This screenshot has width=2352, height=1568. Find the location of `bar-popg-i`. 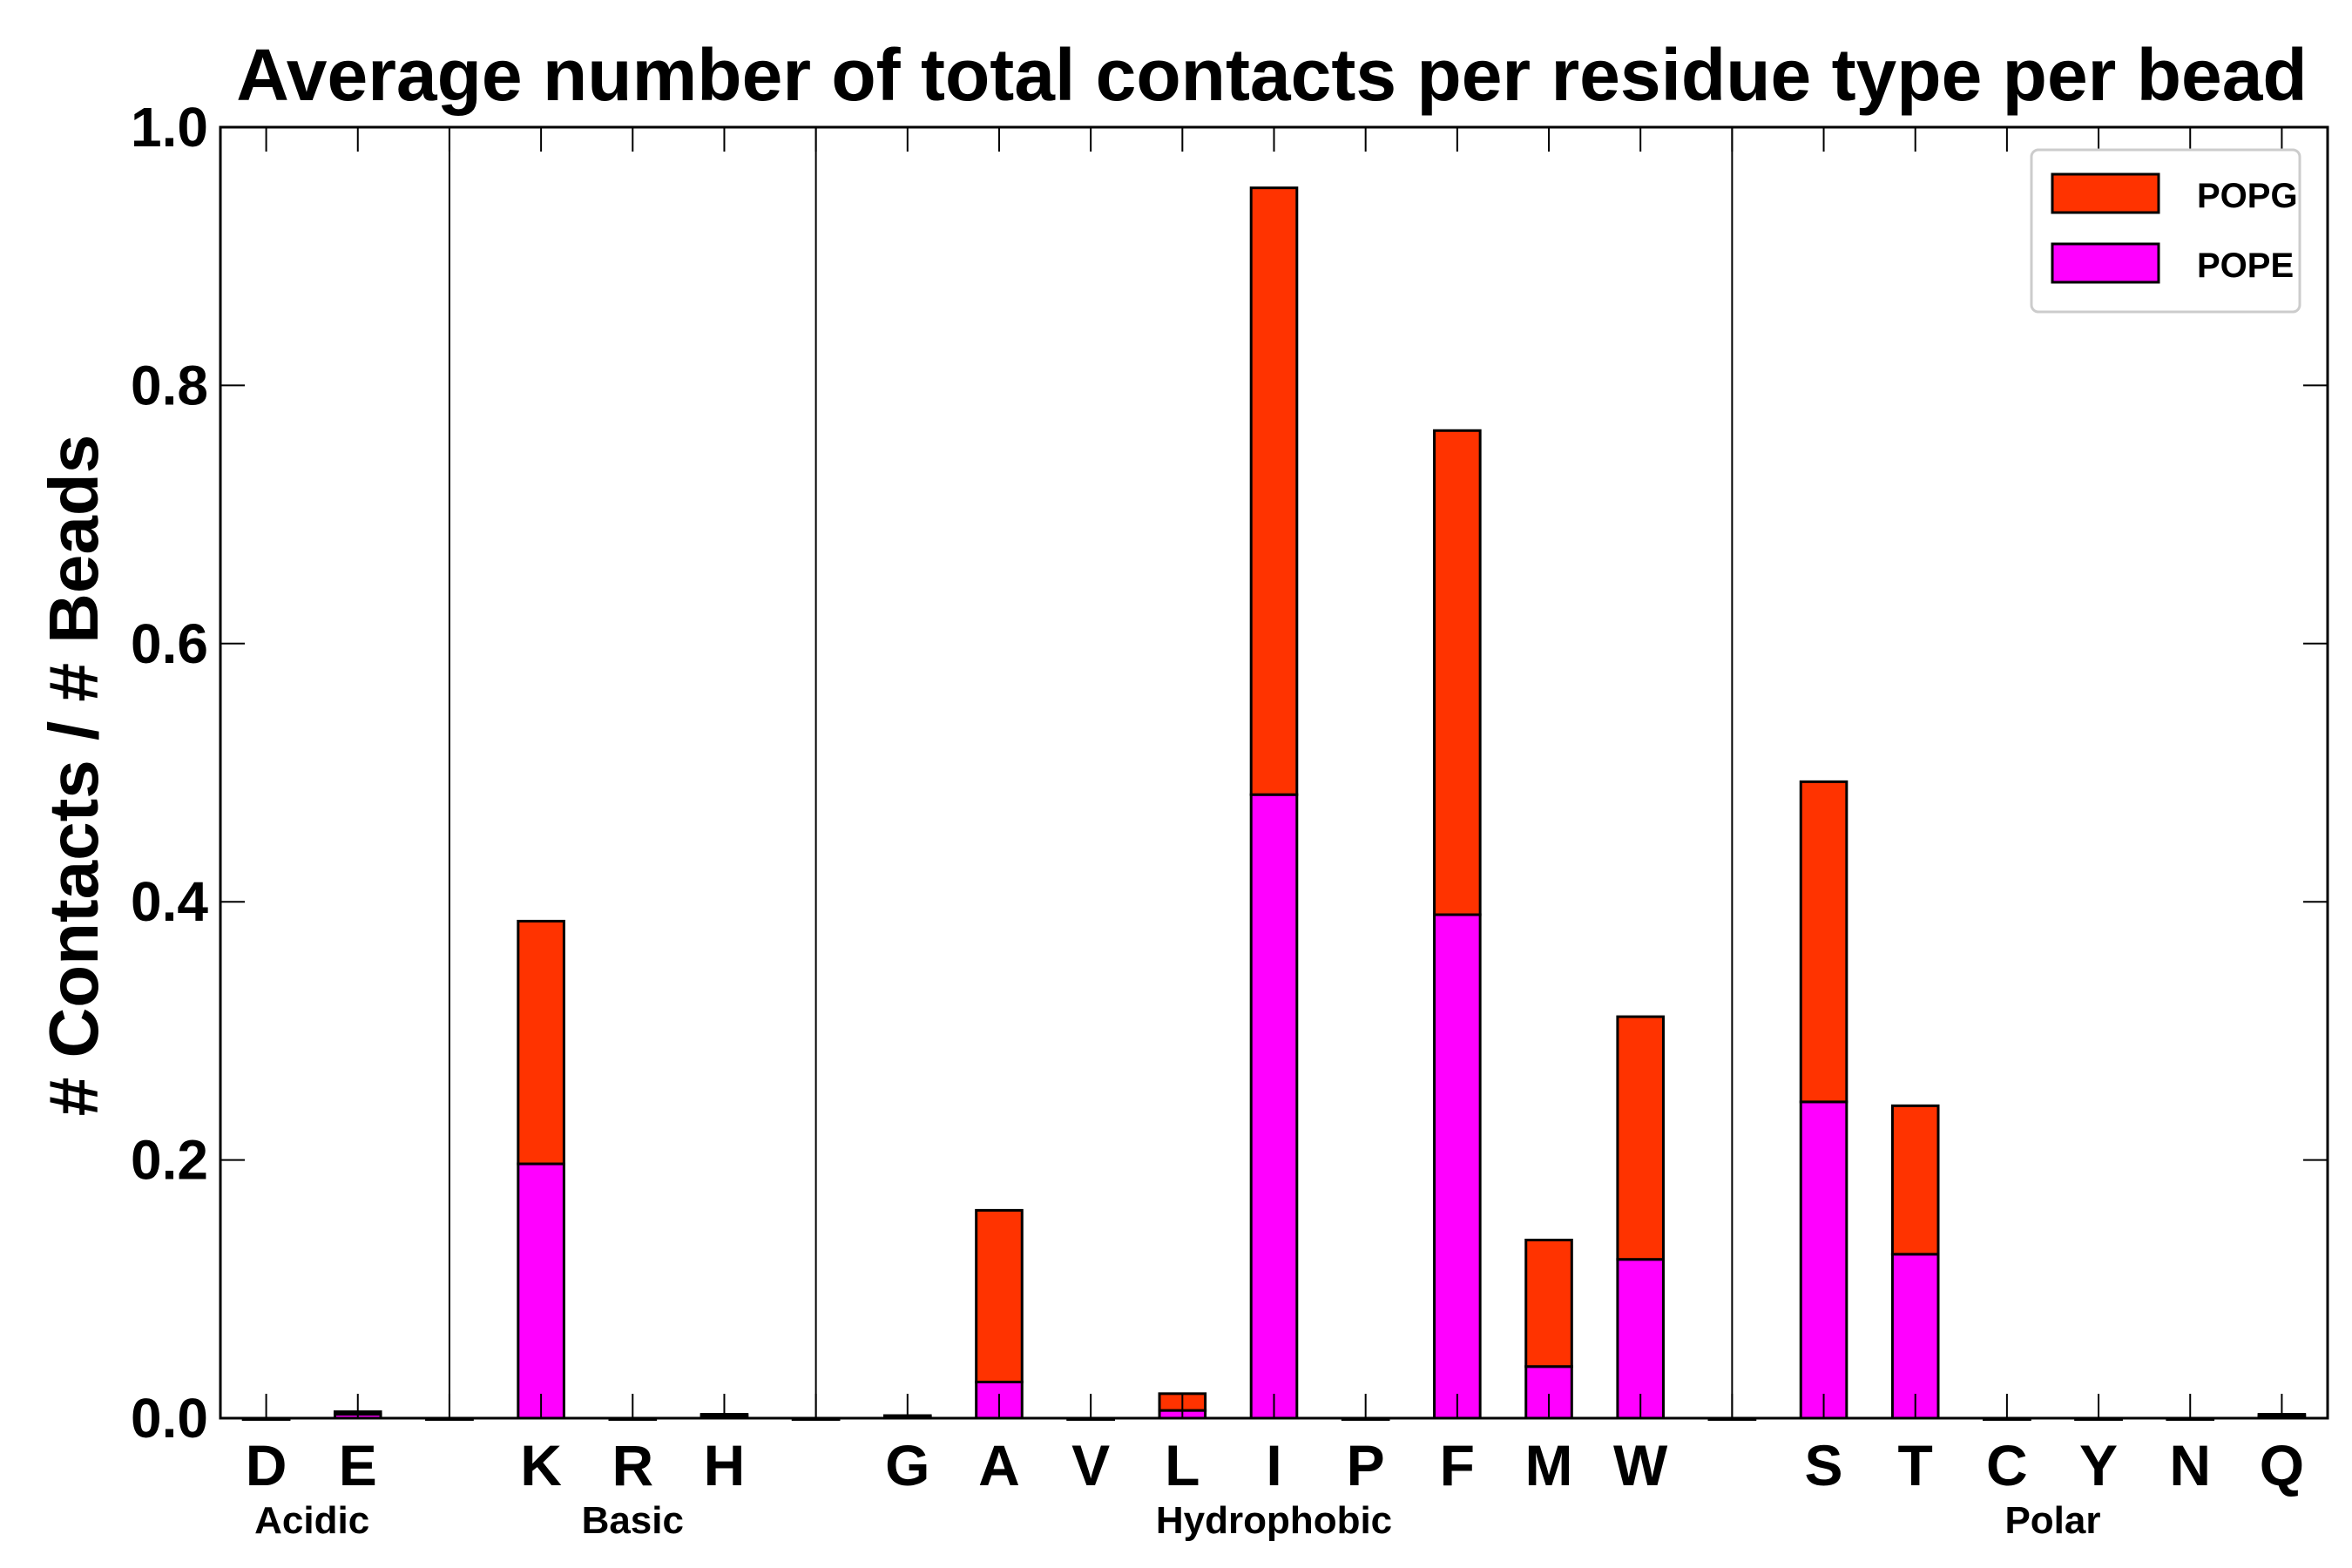

bar-popg-i is located at coordinates (1274, 491).